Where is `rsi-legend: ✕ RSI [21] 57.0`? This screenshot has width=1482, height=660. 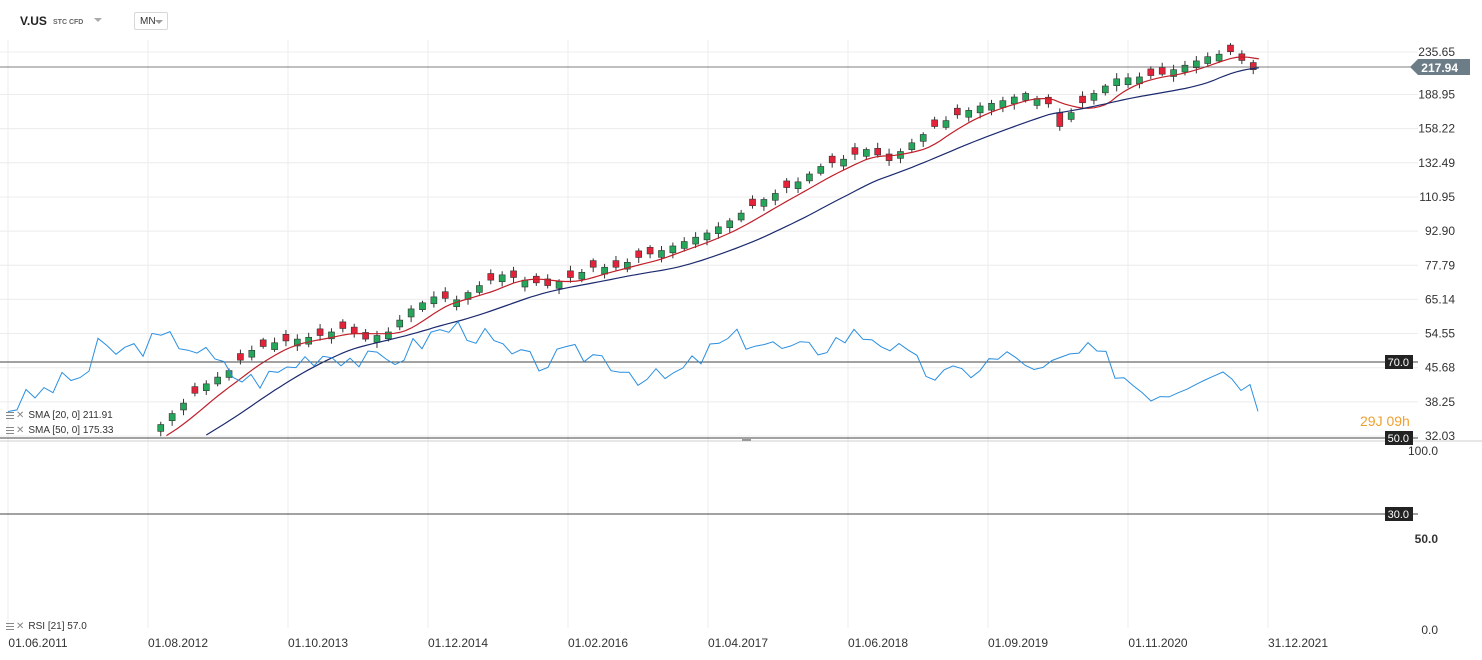 rsi-legend: ✕ RSI [21] 57.0 is located at coordinates (46, 626).